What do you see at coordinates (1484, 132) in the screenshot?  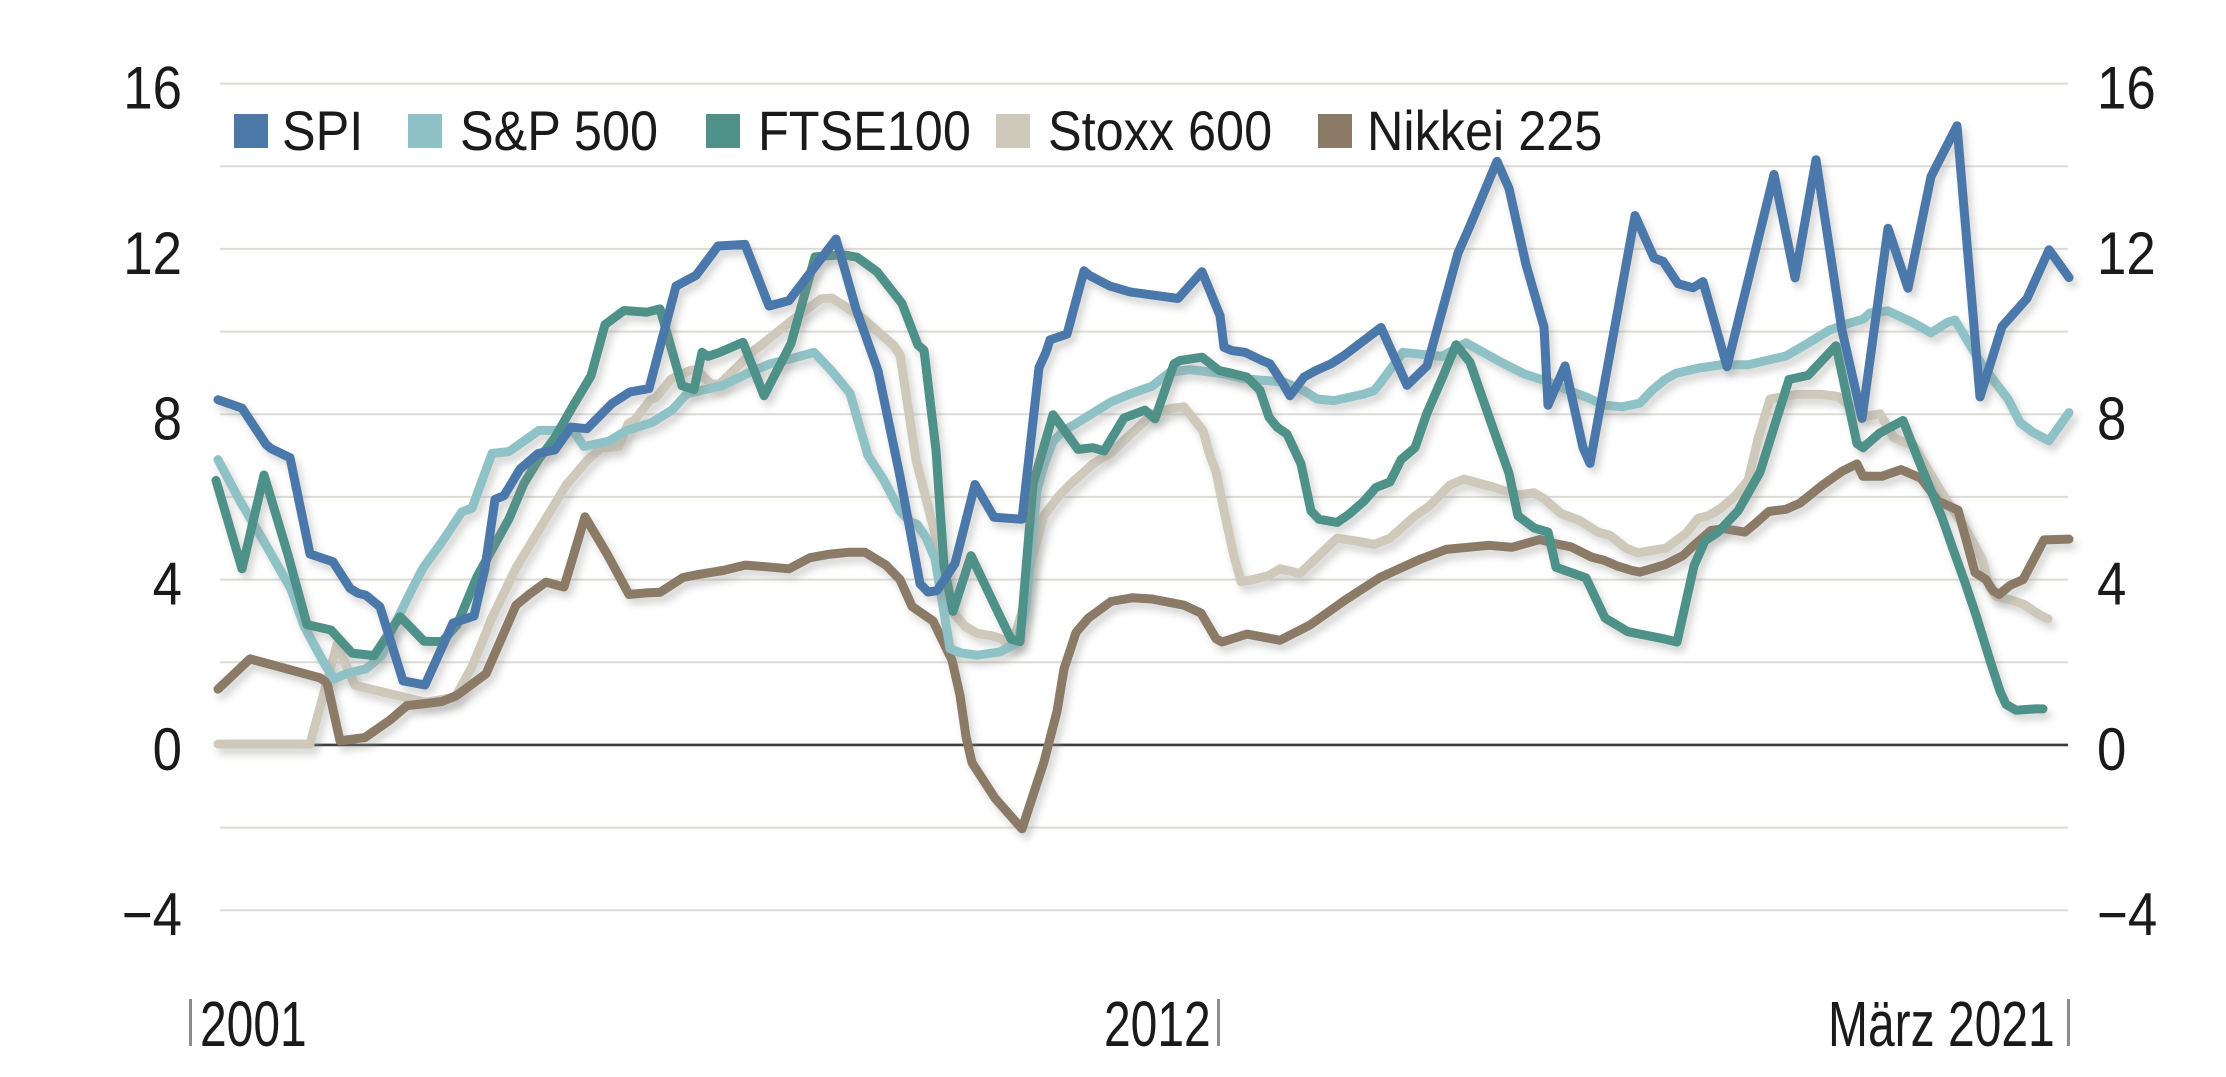 I see `svg-text: Nikkei 225` at bounding box center [1484, 132].